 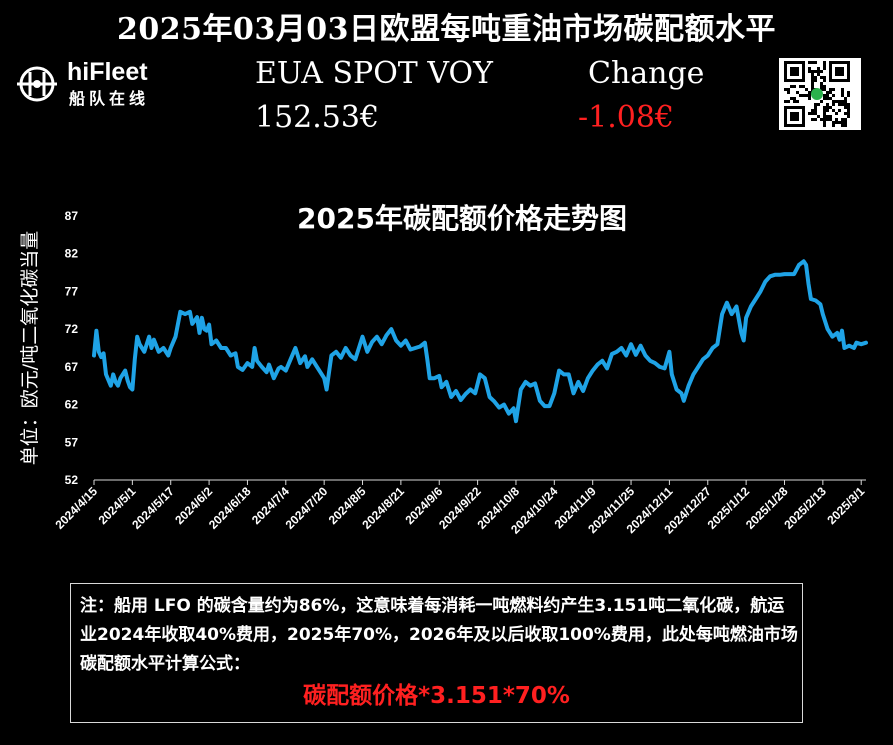 I want to click on y-tick-label: 82, so click(x=72, y=254).